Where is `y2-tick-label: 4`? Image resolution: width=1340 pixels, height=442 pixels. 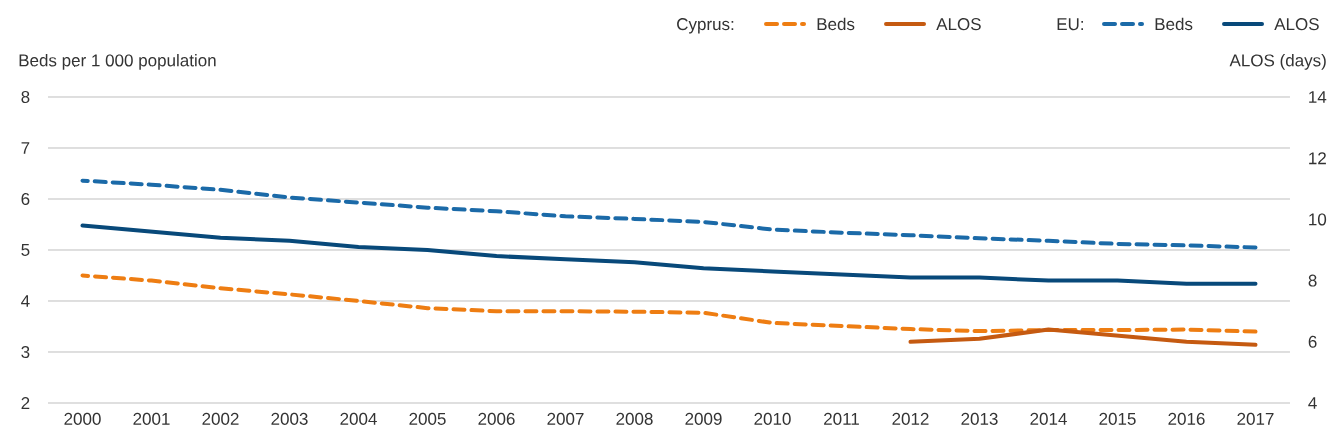
y2-tick-label: 4 is located at coordinates (1312, 403).